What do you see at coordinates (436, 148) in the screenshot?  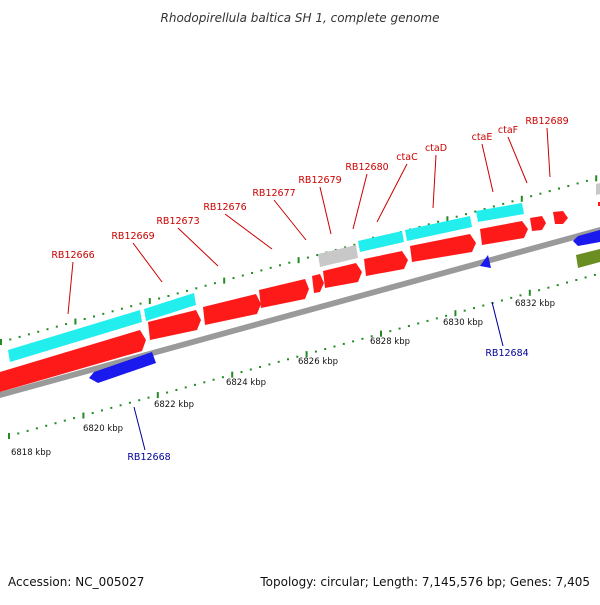 I see `label-ctad: ctaD` at bounding box center [436, 148].